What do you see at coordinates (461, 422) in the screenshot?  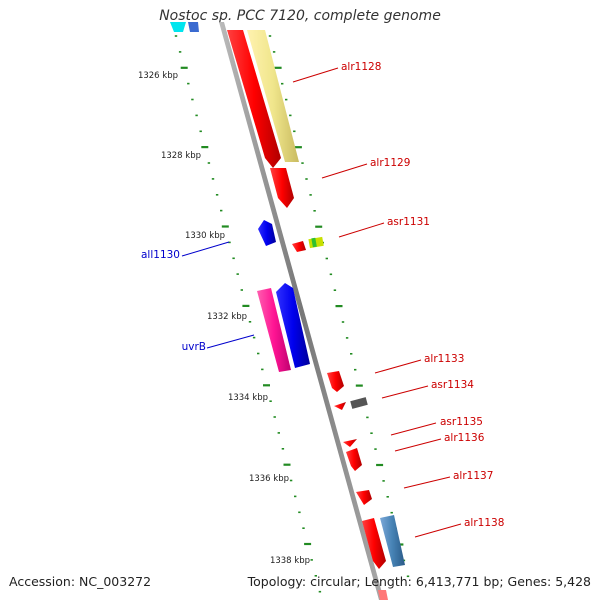 I see `label-asr1135: asr1135` at bounding box center [461, 422].